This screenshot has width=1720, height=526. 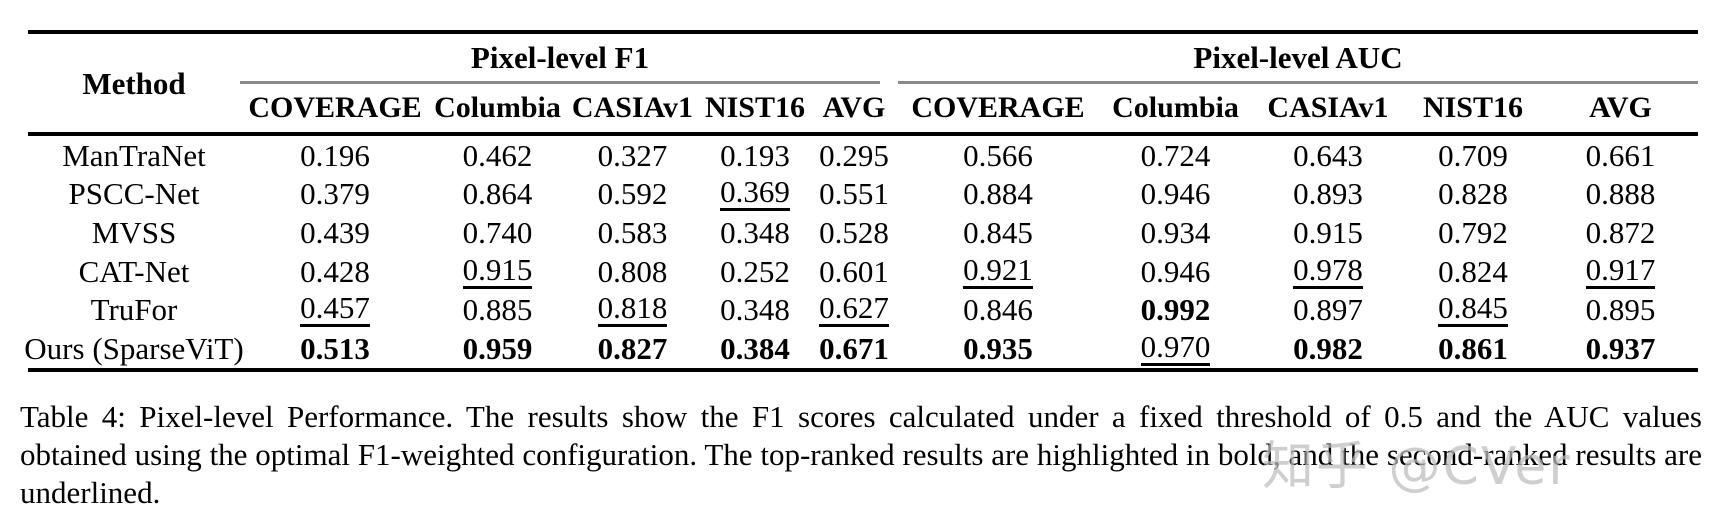 I want to click on header-bottom-rule, so click(x=863, y=134).